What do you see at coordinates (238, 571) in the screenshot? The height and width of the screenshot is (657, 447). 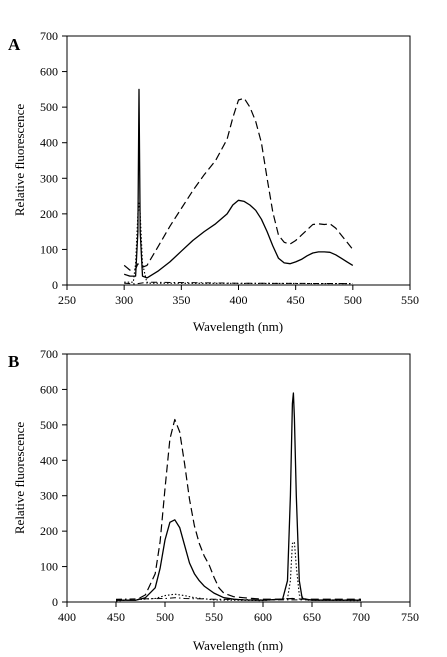 I see `series-line-b-dotted` at bounding box center [238, 571].